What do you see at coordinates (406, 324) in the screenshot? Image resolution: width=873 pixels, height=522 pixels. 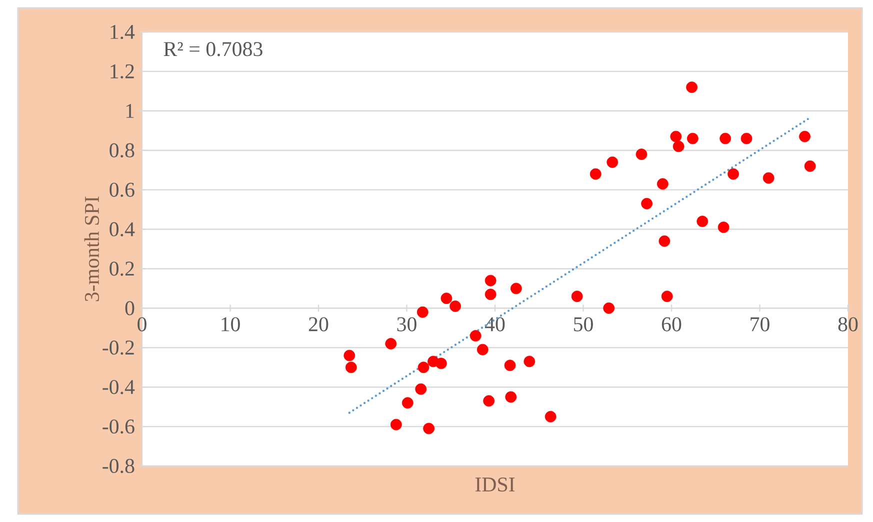 I see `x-tick-label: 30` at bounding box center [406, 324].